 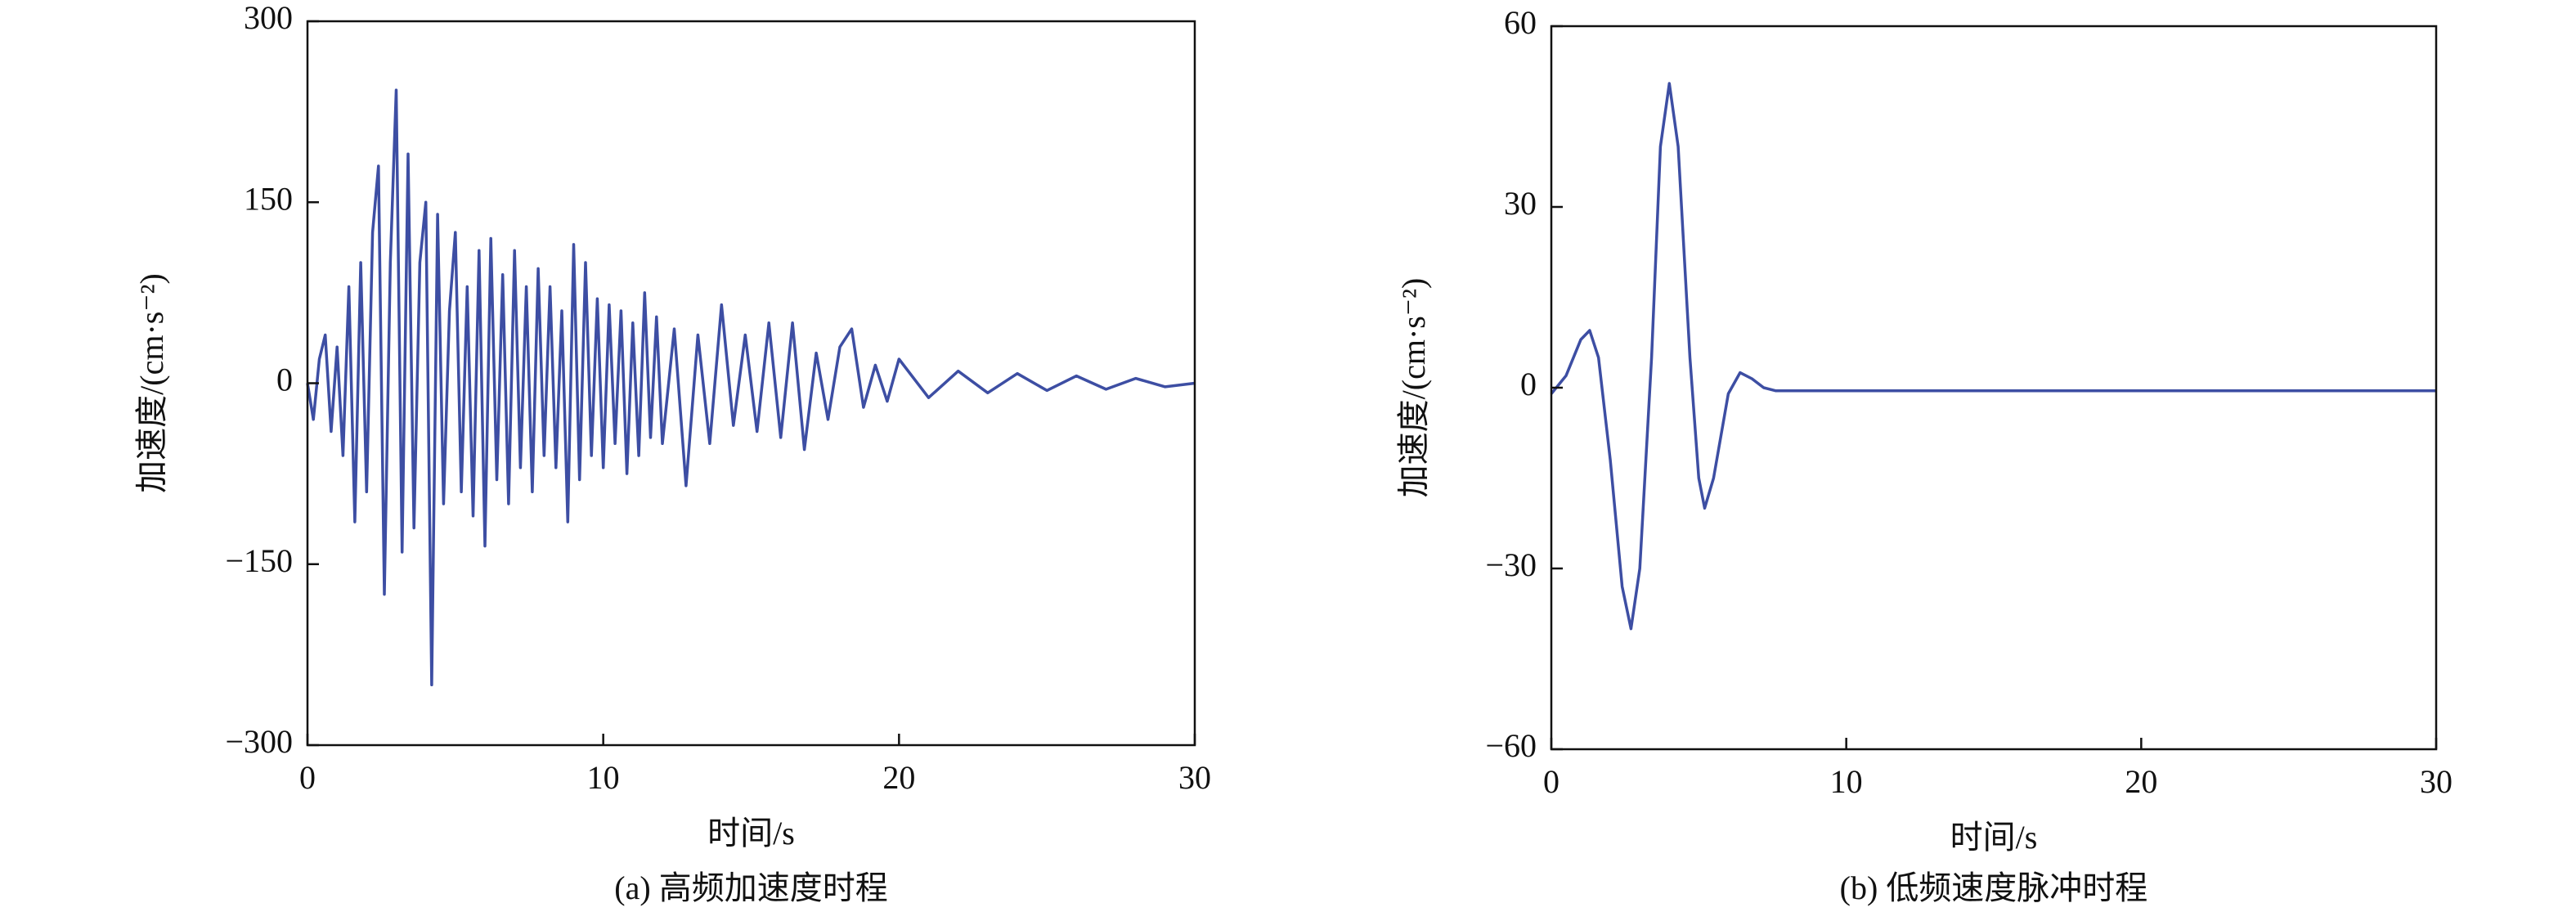 I want to click on y-tick-label: 60, so click(x=1520, y=22).